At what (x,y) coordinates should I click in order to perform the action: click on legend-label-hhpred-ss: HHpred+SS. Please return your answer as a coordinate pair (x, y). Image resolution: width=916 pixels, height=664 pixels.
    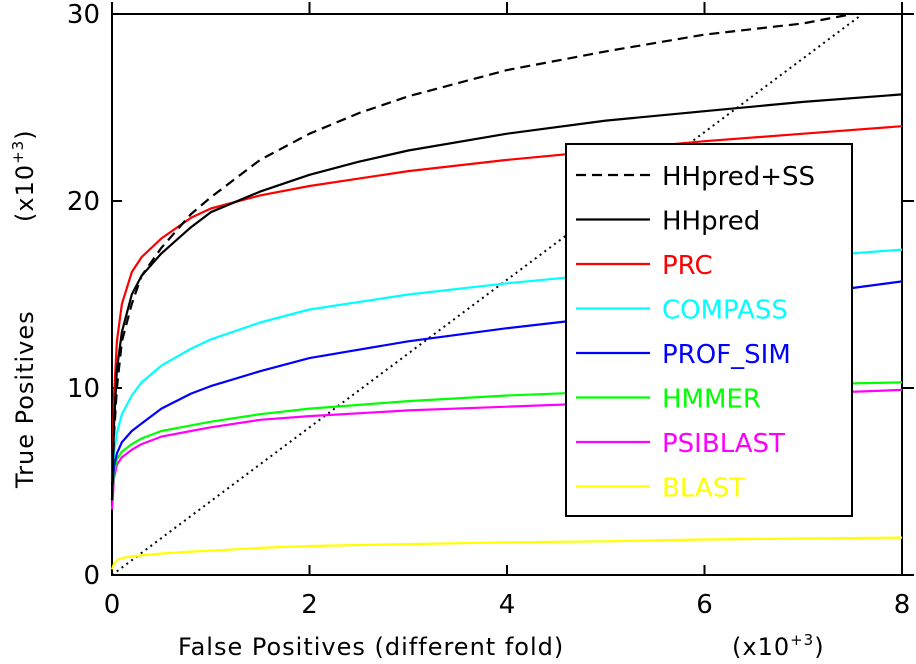
    Looking at the image, I should click on (738, 177).